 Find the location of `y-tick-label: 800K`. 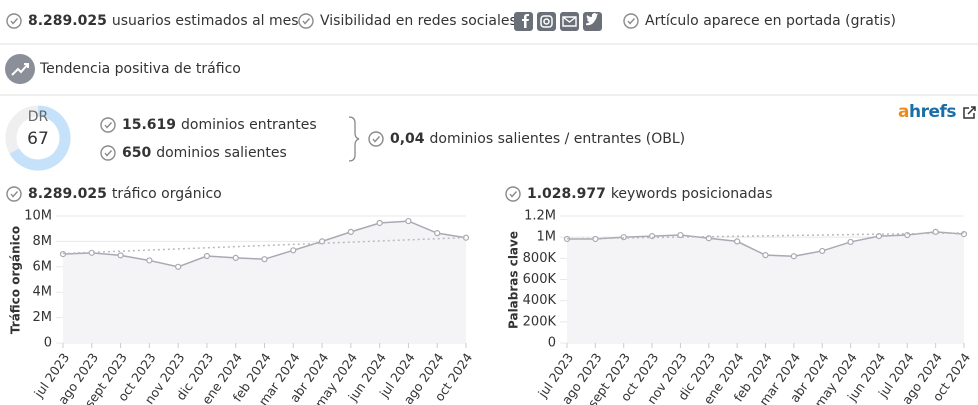

y-tick-label: 800K is located at coordinates (540, 258).